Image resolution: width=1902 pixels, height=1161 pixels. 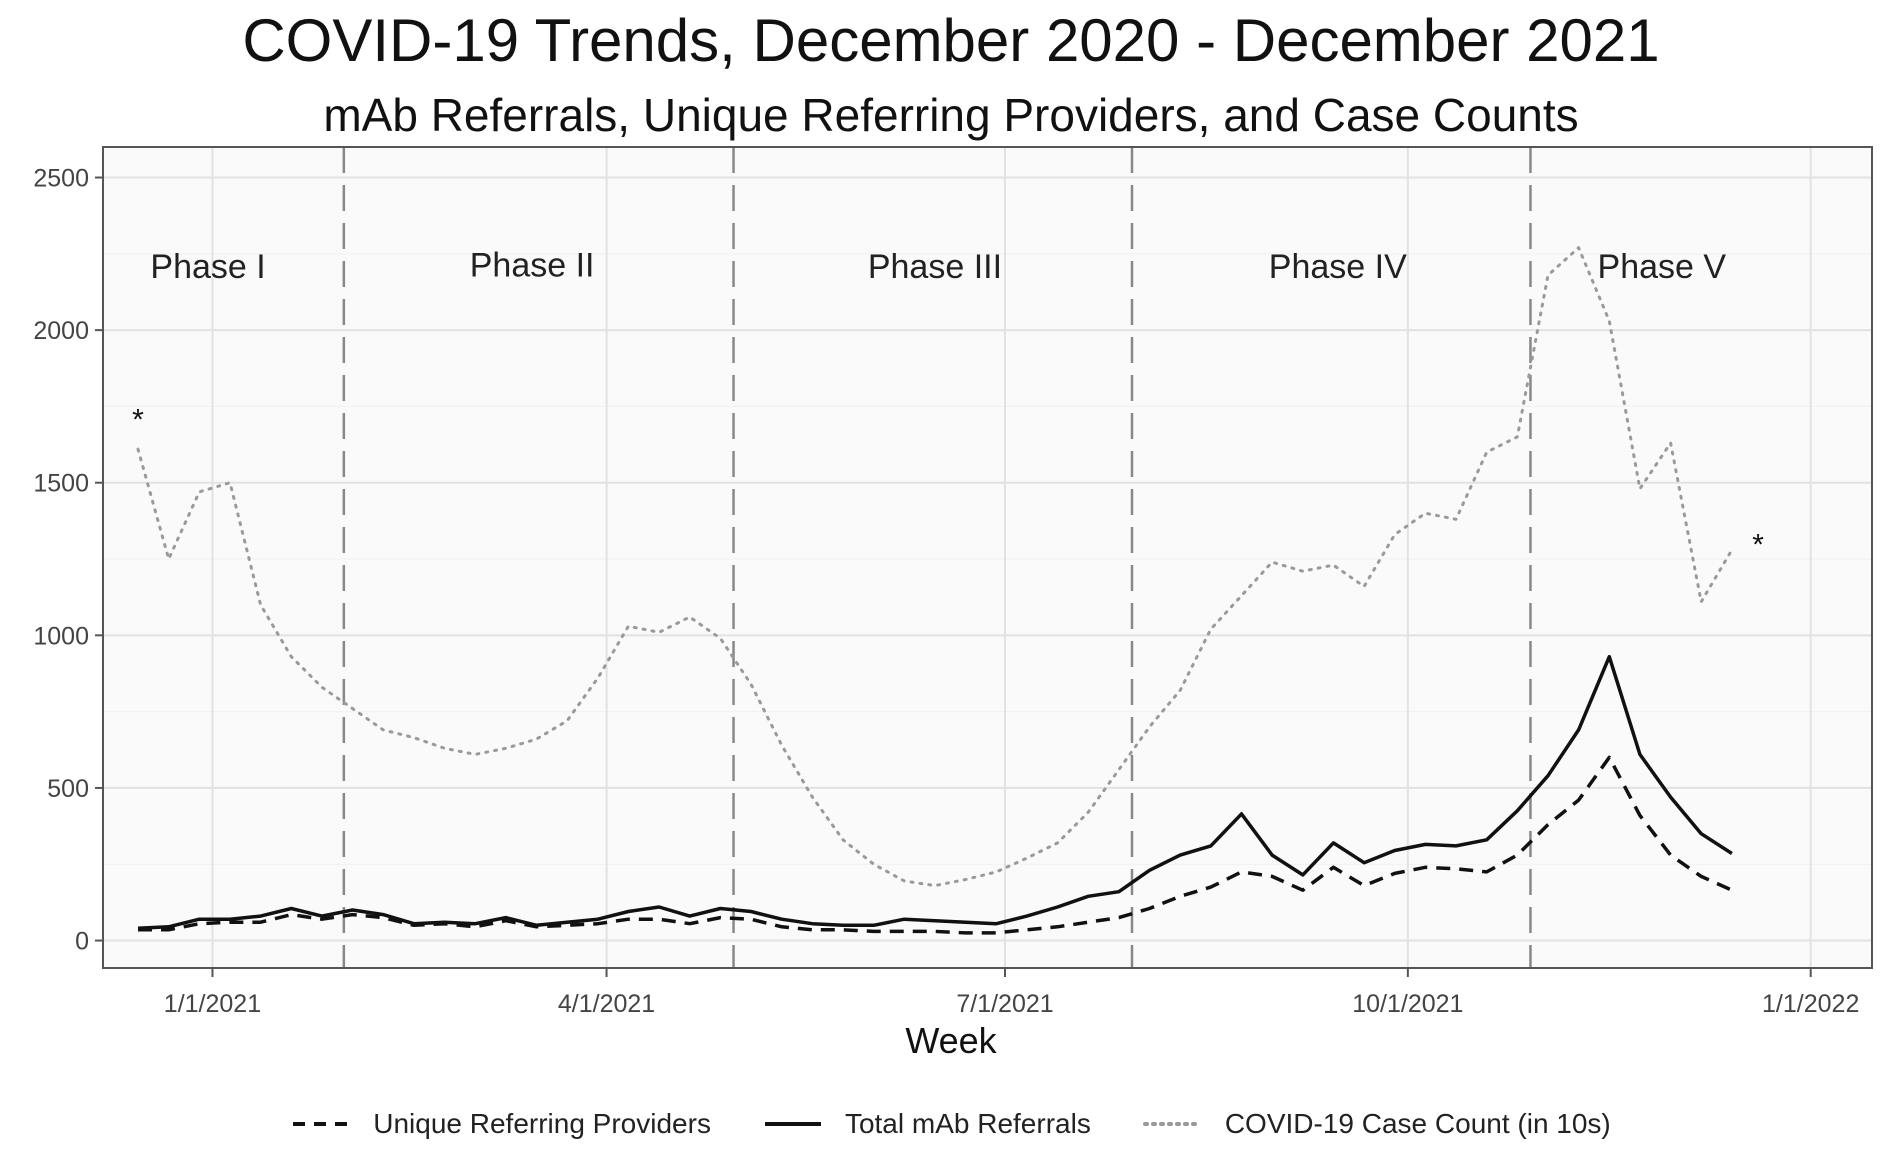 I want to click on series-line-dashed, so click(x=935, y=845).